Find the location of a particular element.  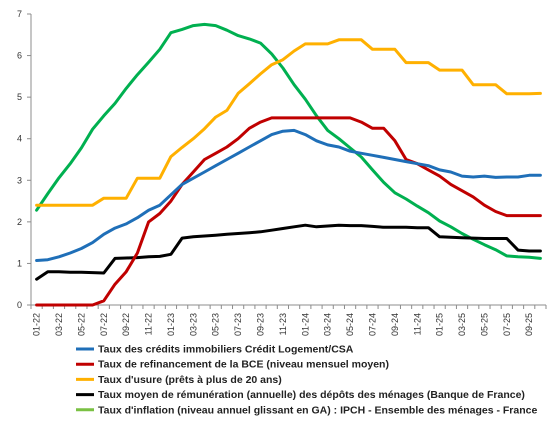

y-tick-label: 4 is located at coordinates (19, 139).